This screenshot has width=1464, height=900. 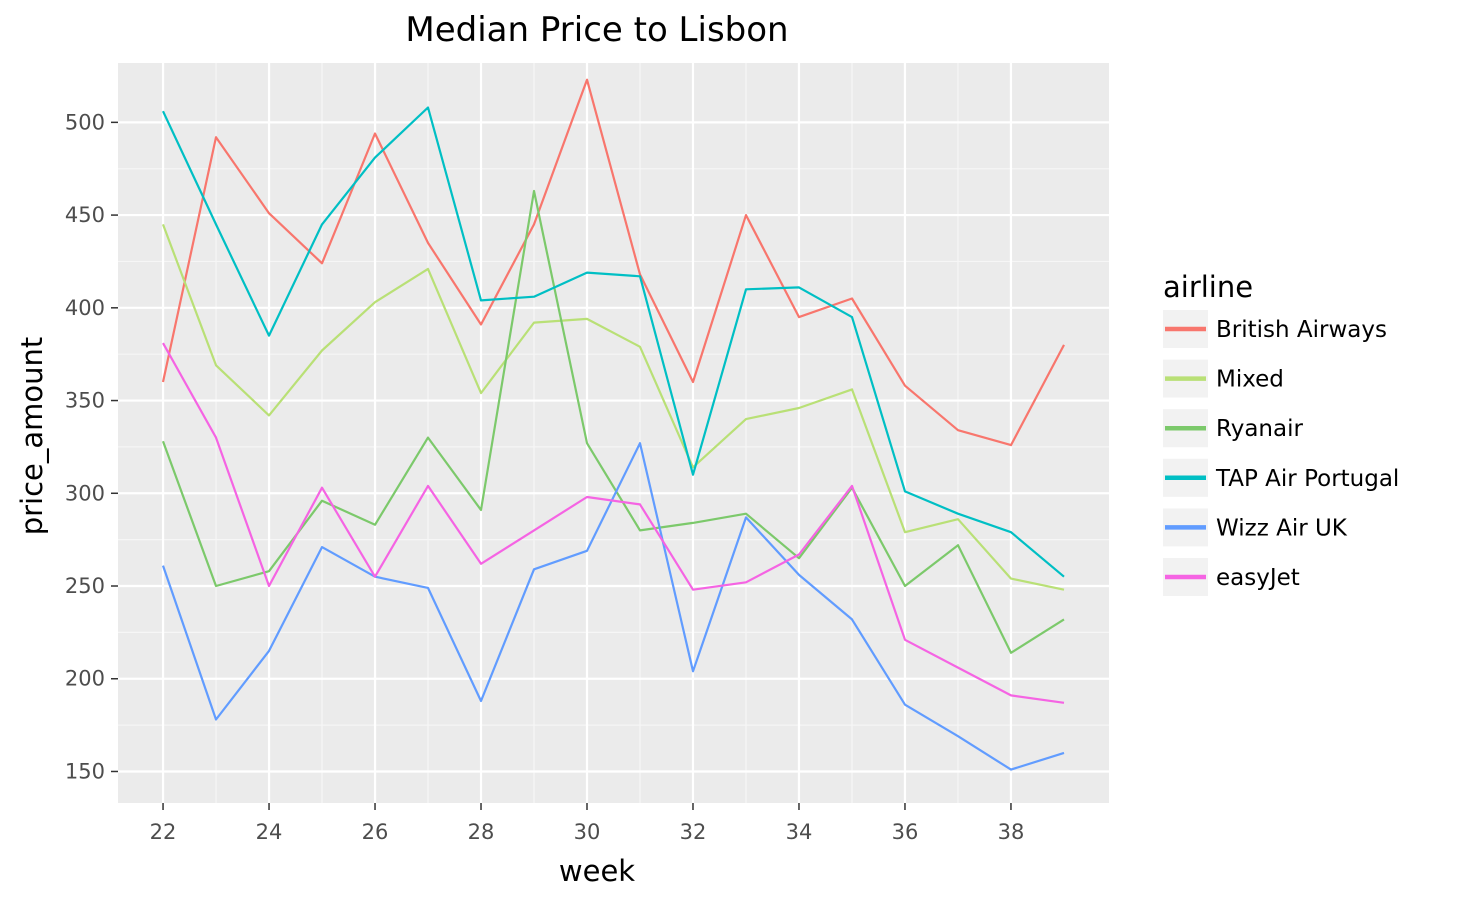 What do you see at coordinates (1301, 330) in the screenshot?
I see `legend-label-british-airways: British Airways` at bounding box center [1301, 330].